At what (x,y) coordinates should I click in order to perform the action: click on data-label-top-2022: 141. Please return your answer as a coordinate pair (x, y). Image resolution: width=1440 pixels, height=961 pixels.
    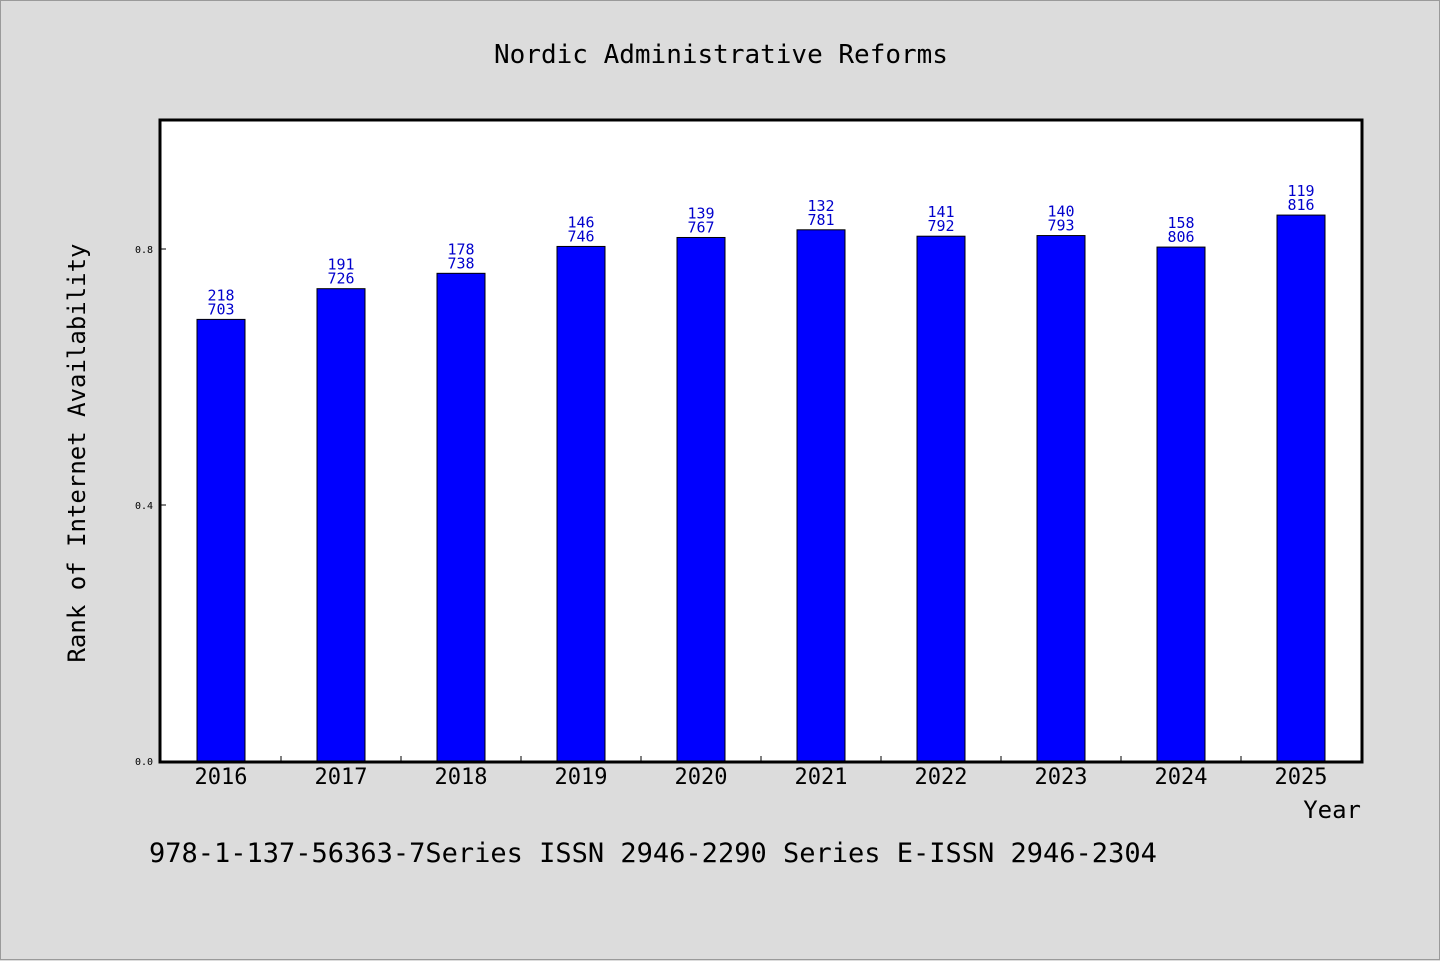
    Looking at the image, I should click on (940, 212).